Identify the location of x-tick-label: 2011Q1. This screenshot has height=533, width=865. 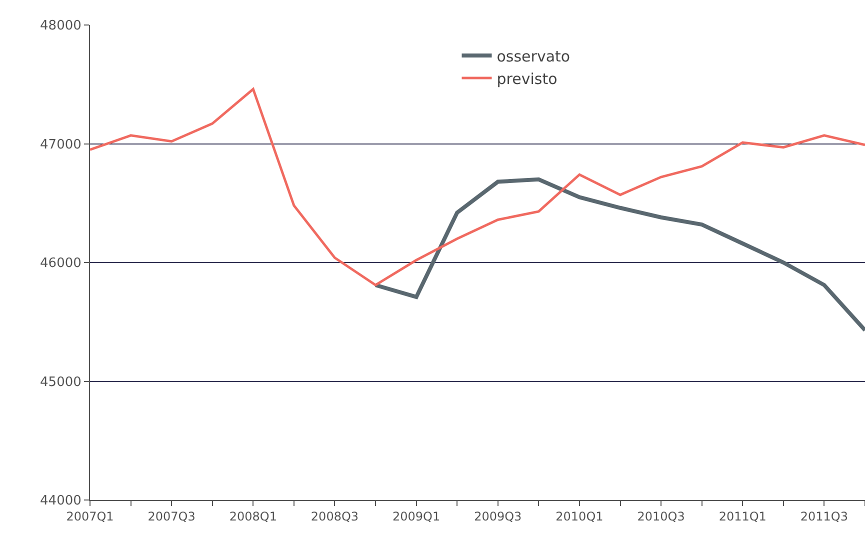
(742, 516).